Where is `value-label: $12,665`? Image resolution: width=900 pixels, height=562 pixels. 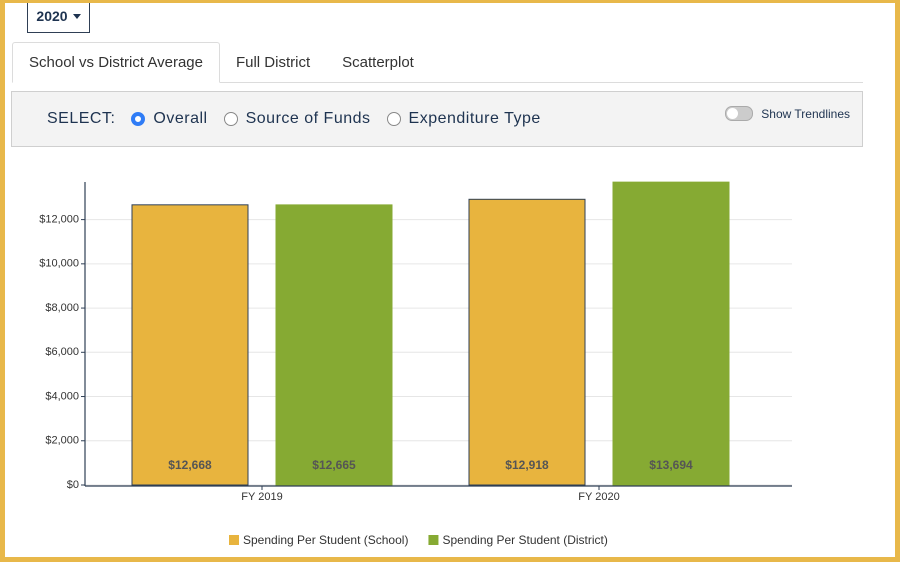
value-label: $12,665 is located at coordinates (334, 465).